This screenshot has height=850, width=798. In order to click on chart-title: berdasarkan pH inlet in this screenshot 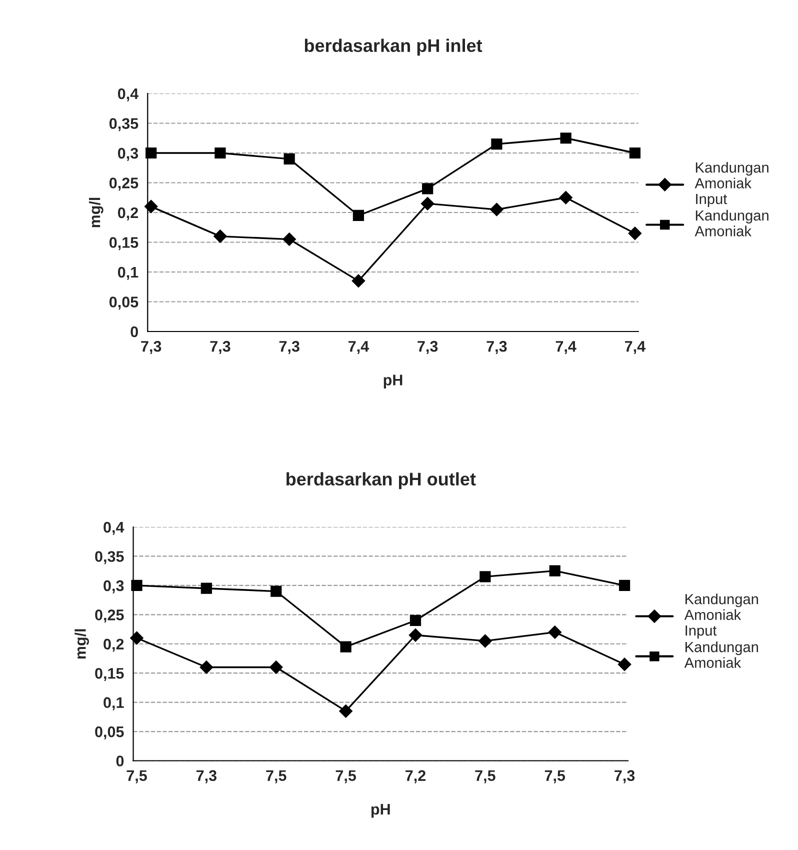, I will do `click(393, 47)`.